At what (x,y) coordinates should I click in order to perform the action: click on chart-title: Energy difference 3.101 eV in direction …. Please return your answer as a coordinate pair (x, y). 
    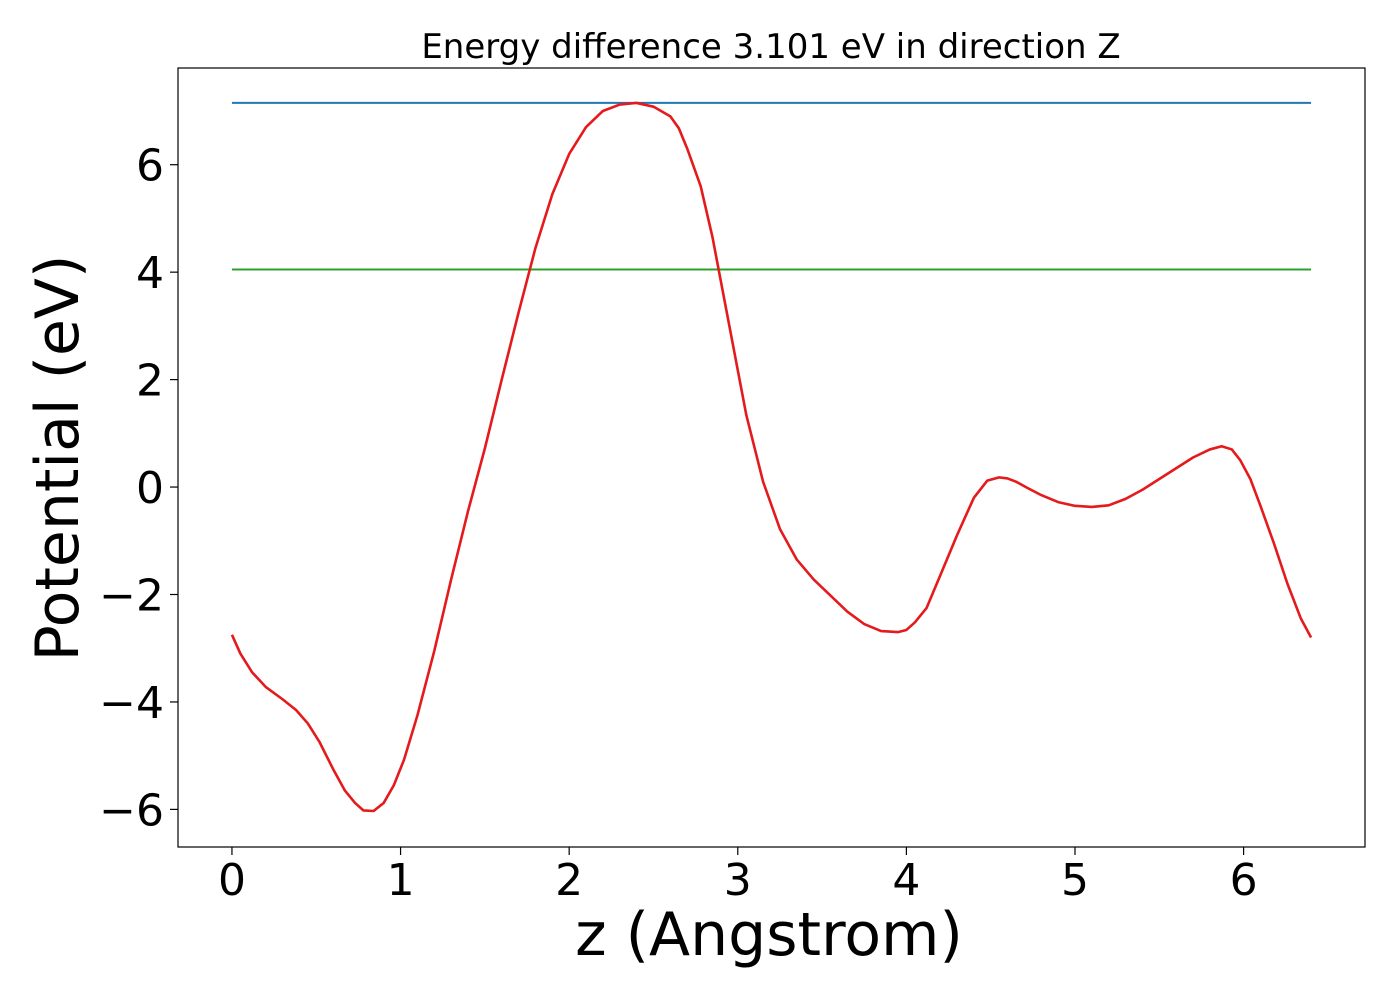
    Looking at the image, I should click on (770, 47).